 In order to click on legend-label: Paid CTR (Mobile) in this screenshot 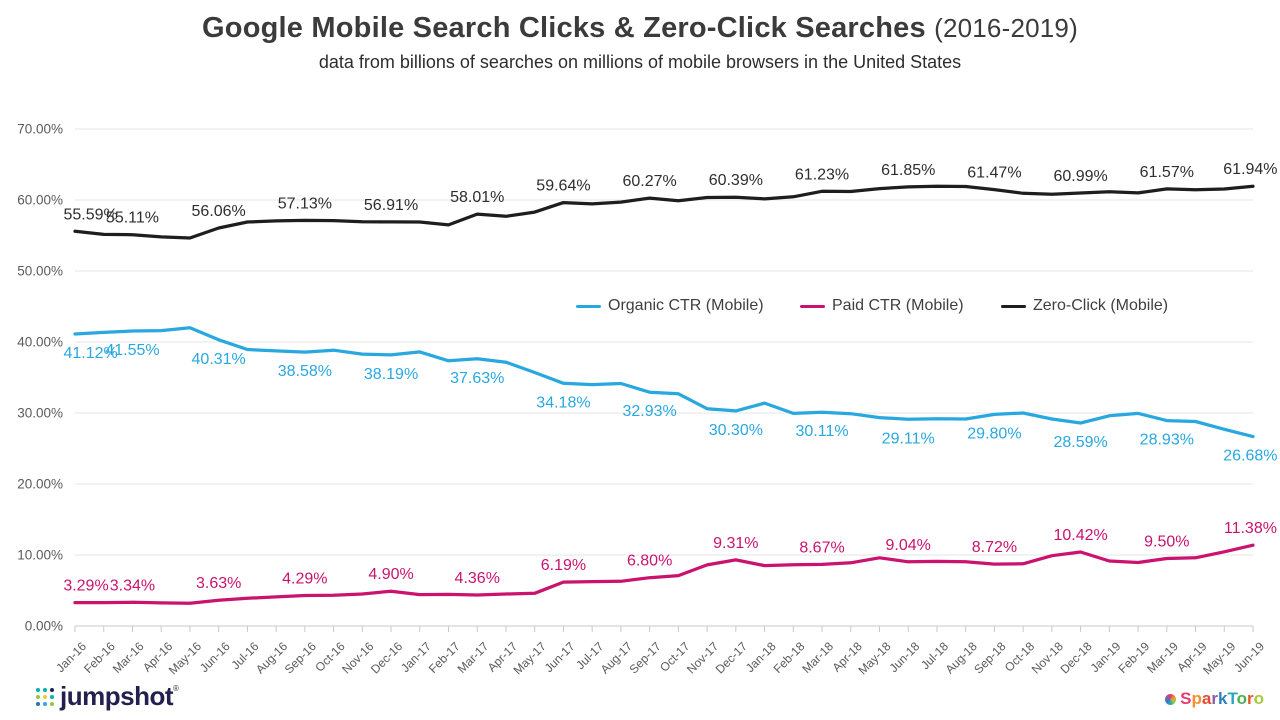, I will do `click(898, 305)`.